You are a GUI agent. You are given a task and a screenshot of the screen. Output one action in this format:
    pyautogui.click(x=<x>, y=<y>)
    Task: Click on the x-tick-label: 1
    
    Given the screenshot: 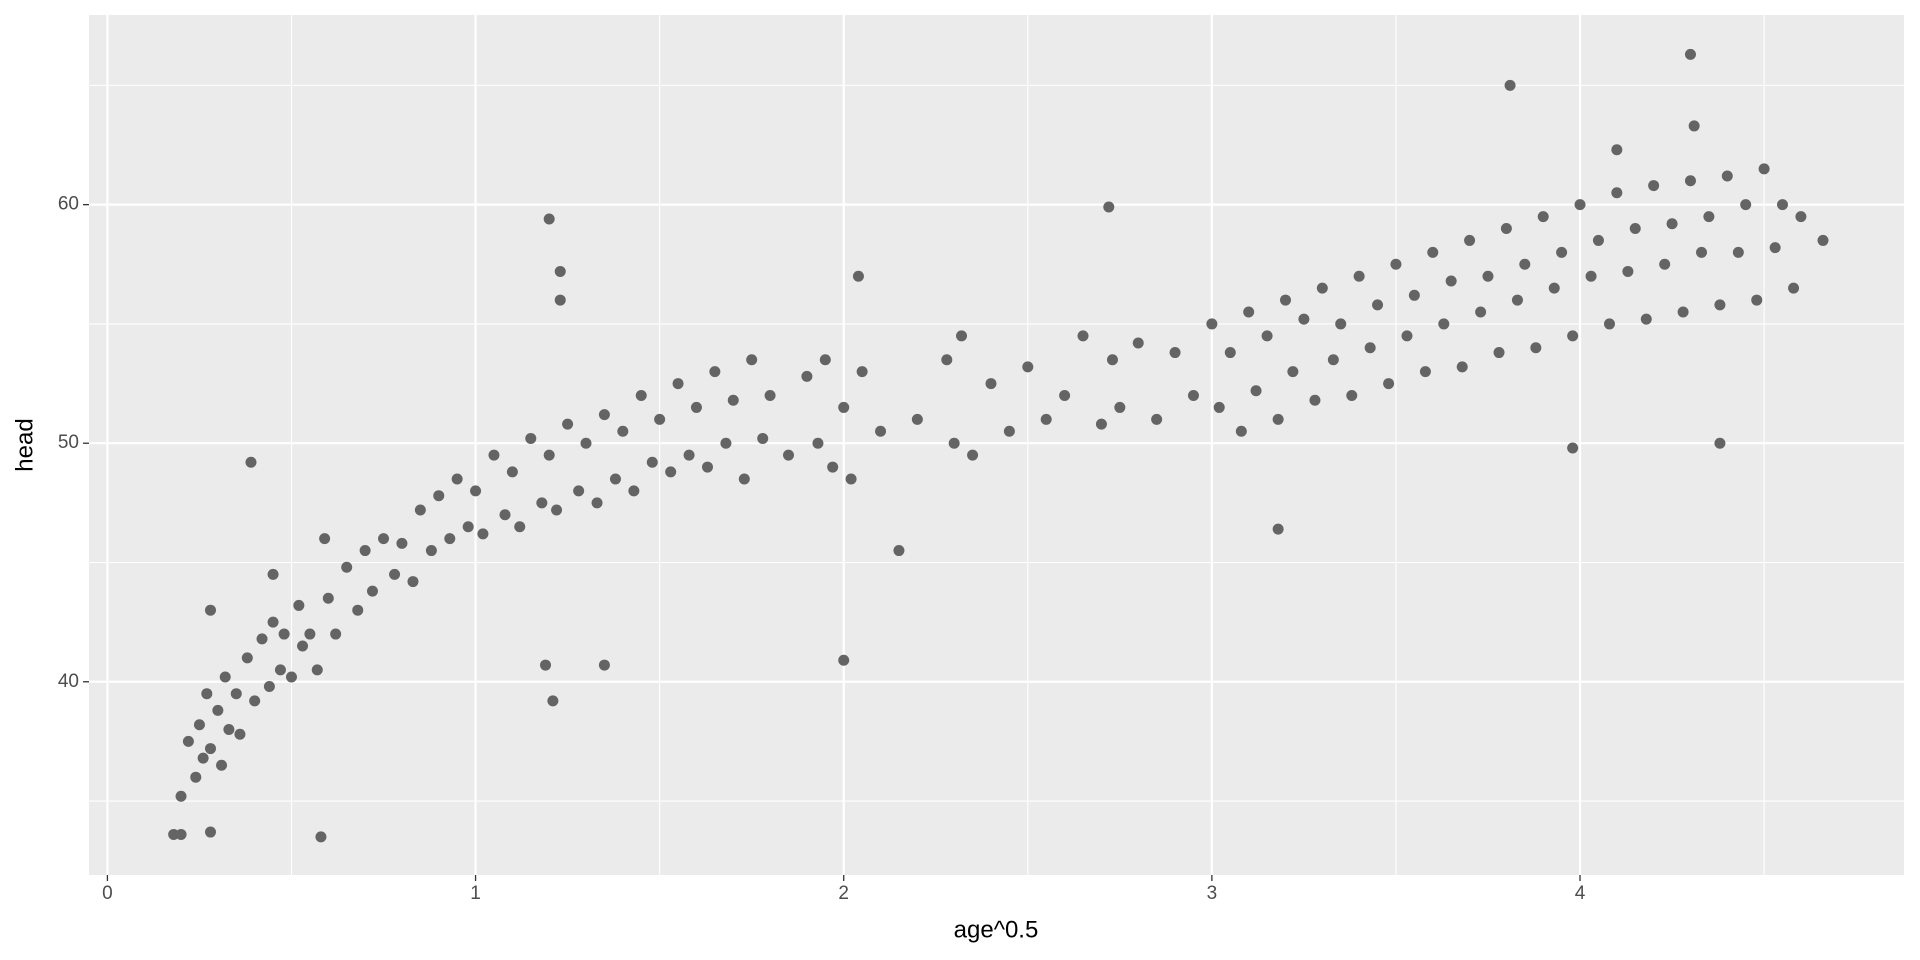 What is the action you would take?
    pyautogui.click(x=475, y=893)
    